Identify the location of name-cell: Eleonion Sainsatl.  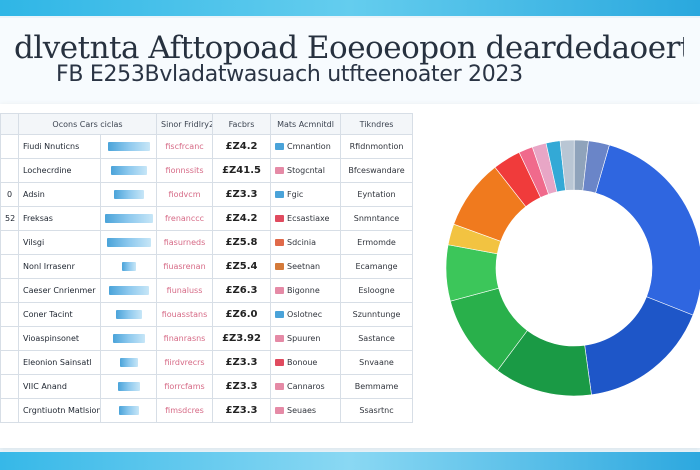
(59, 362).